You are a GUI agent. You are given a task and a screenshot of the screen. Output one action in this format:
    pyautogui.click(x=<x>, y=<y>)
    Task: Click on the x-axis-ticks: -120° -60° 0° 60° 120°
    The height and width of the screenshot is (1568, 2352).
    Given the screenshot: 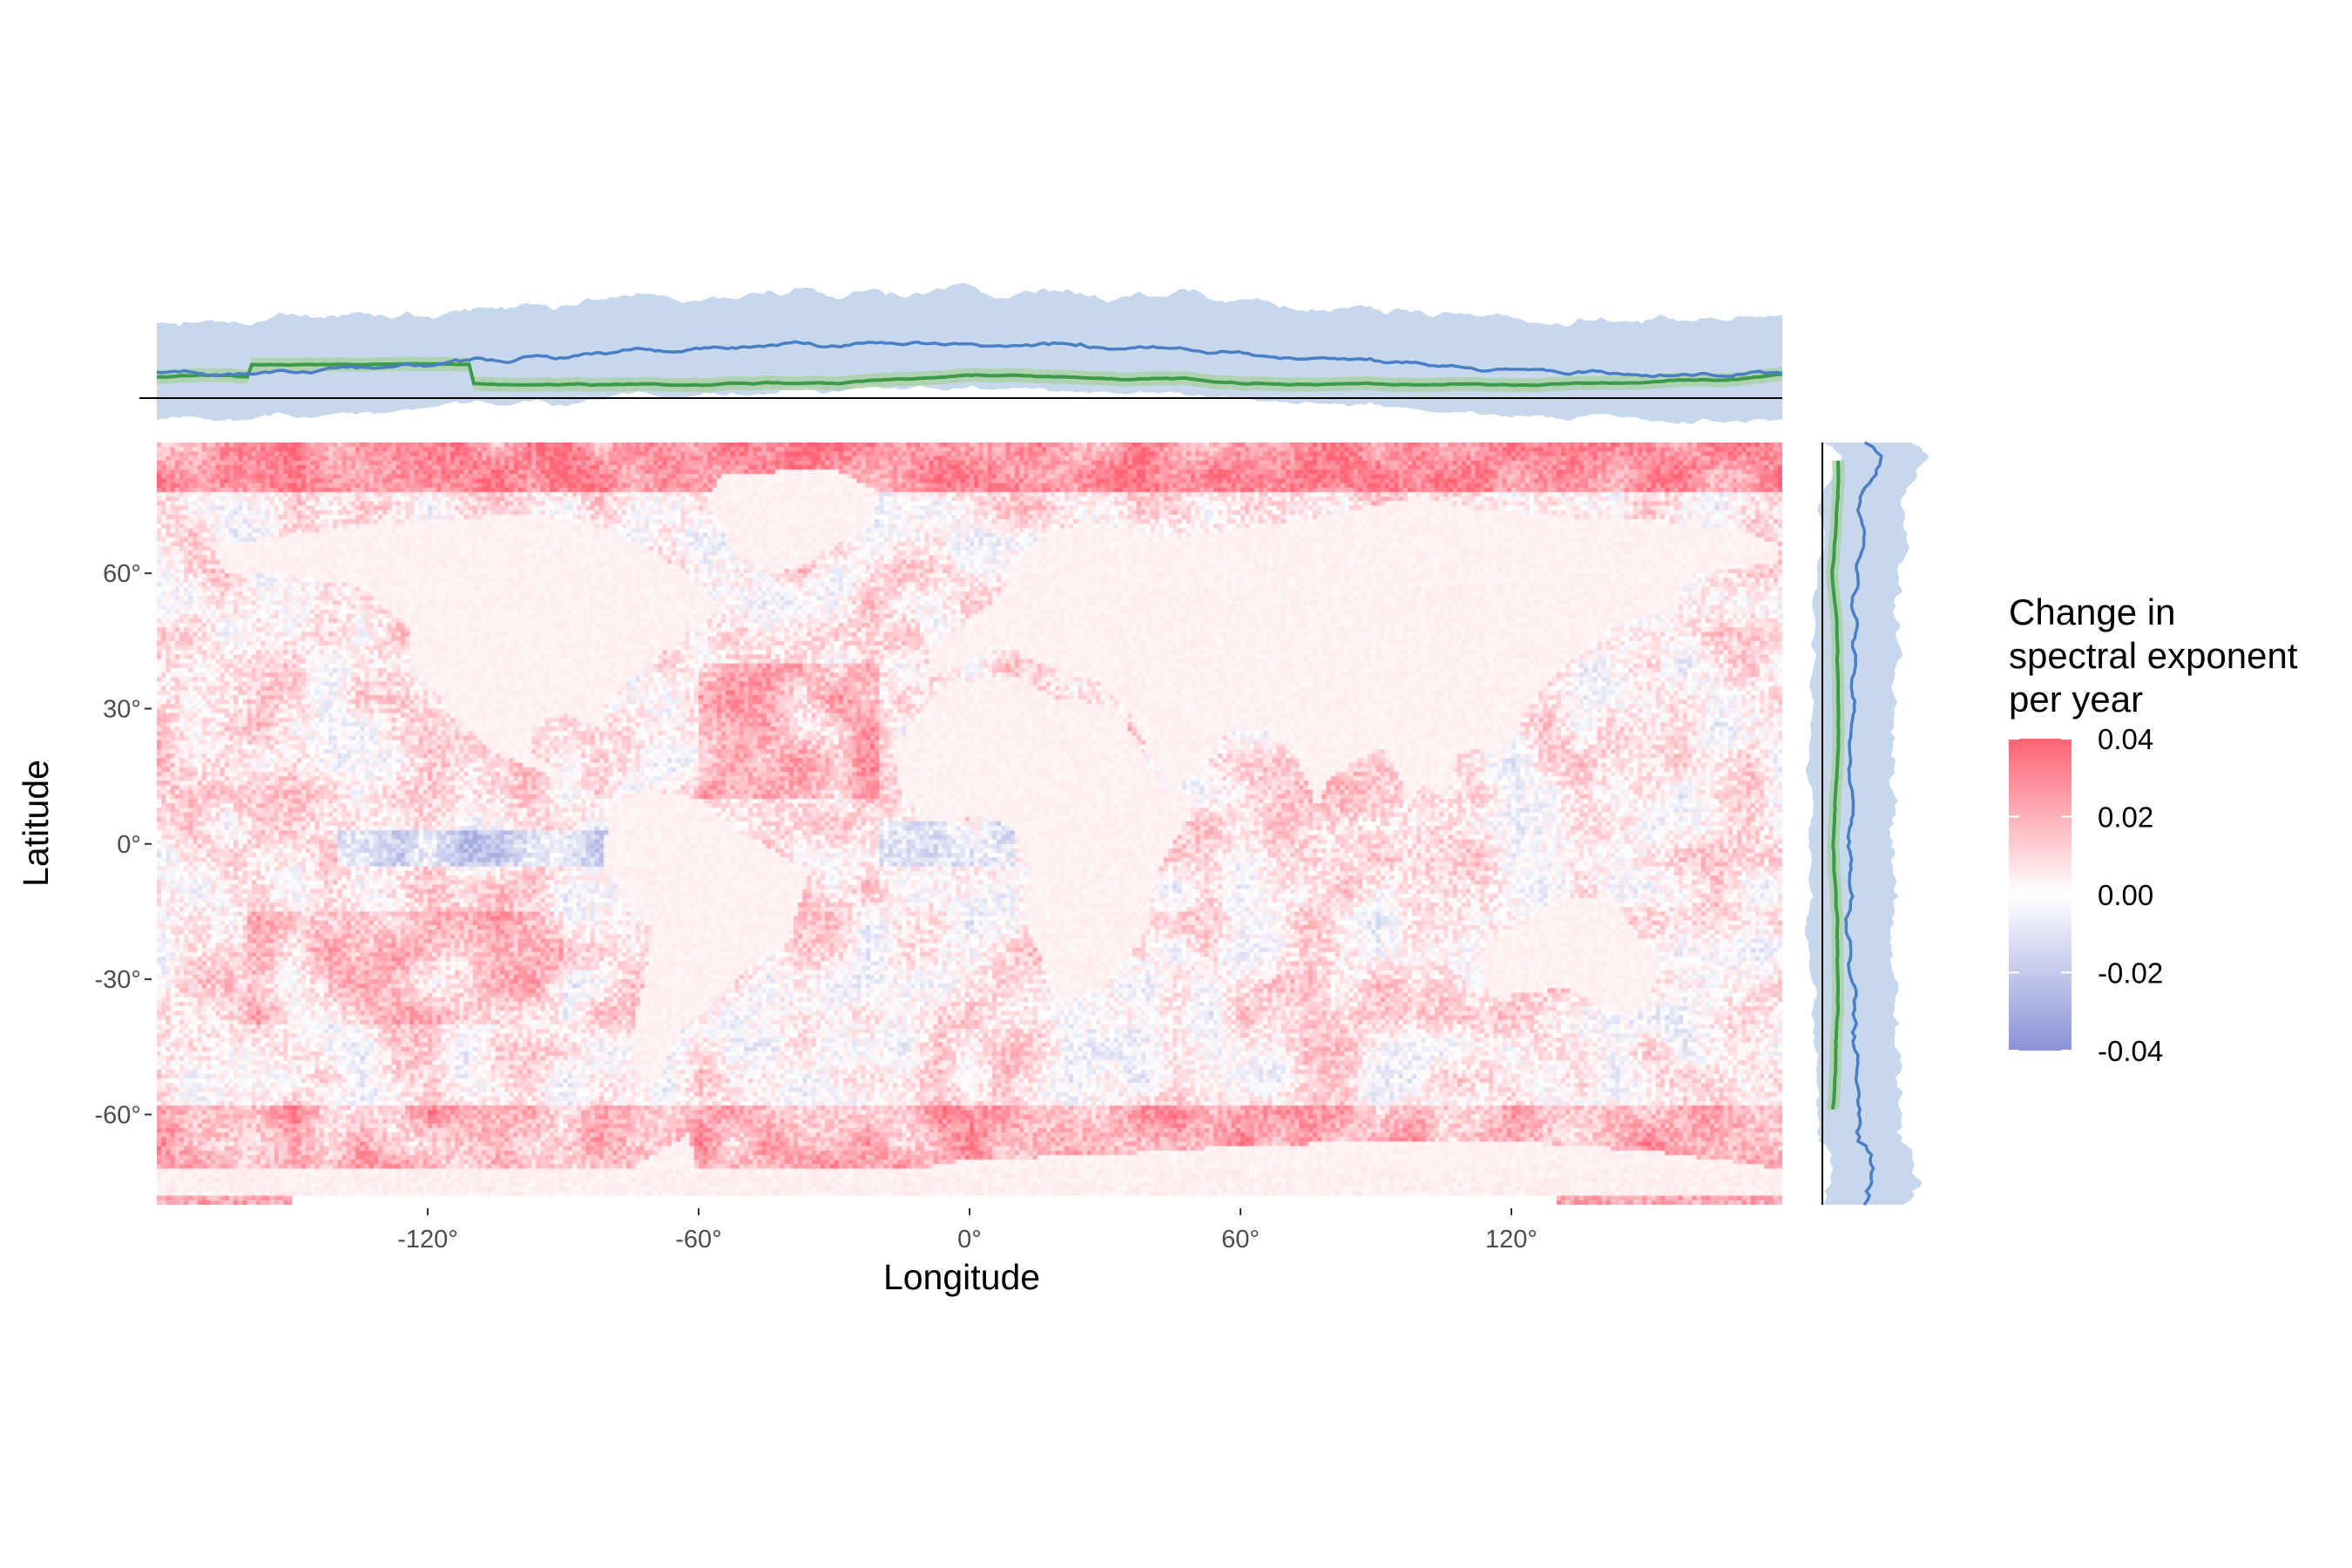 What is the action you would take?
    pyautogui.click(x=967, y=1231)
    